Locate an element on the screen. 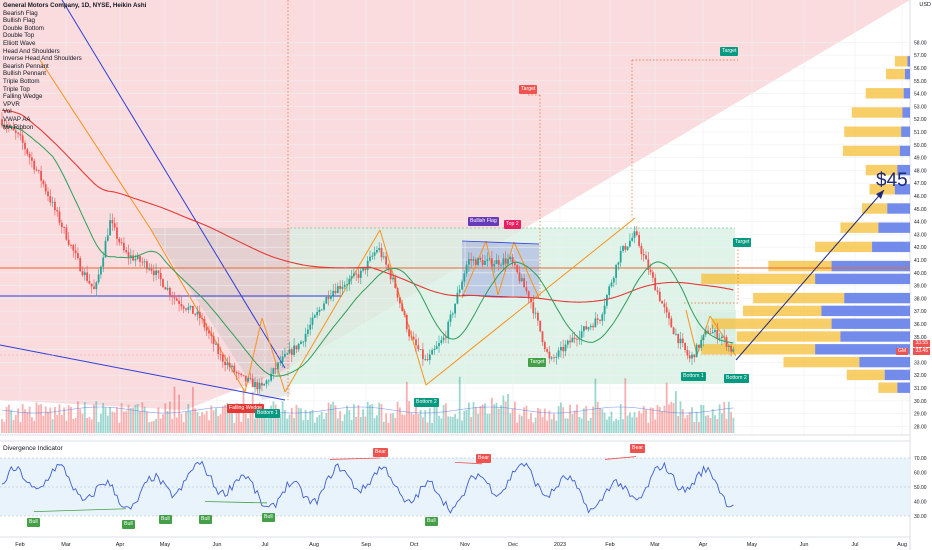 The height and width of the screenshot is (550, 932). legend-item: VWAP AA is located at coordinates (17, 119).